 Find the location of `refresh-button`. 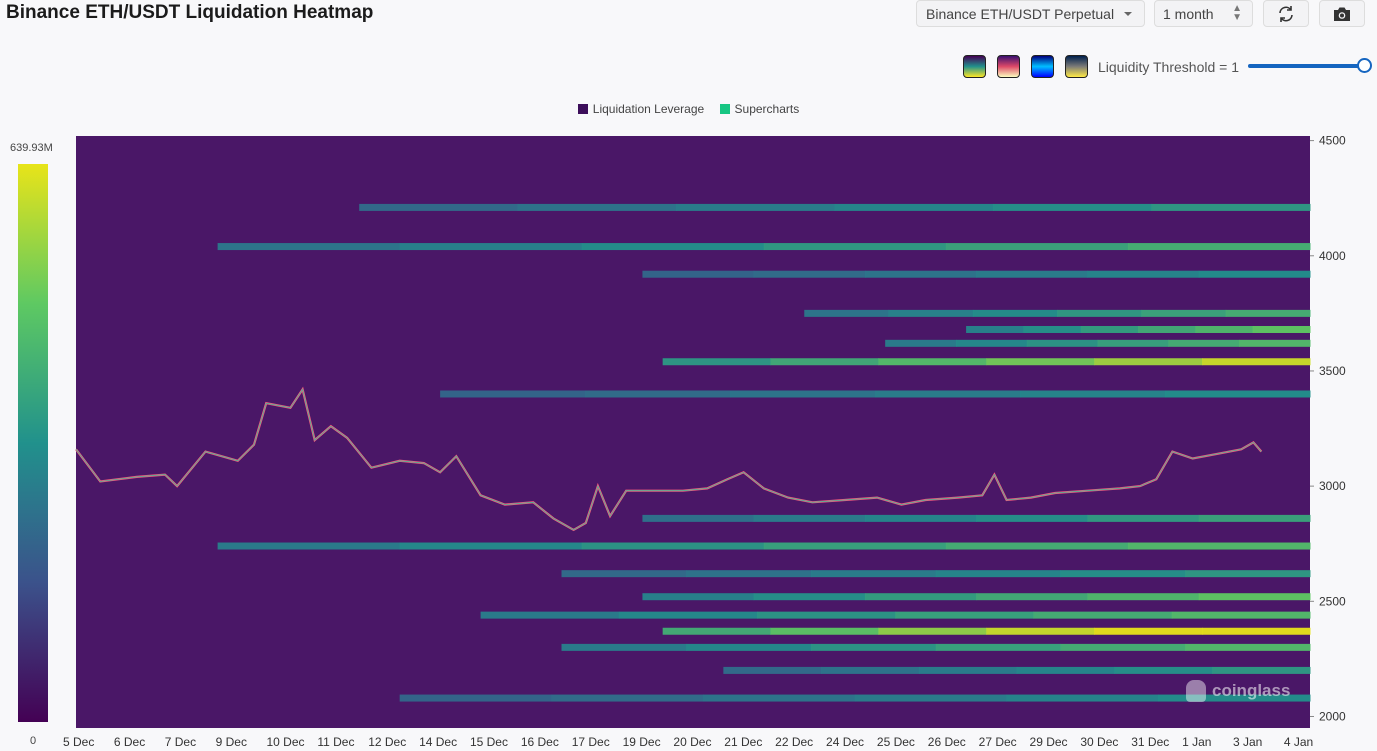

refresh-button is located at coordinates (1286, 13).